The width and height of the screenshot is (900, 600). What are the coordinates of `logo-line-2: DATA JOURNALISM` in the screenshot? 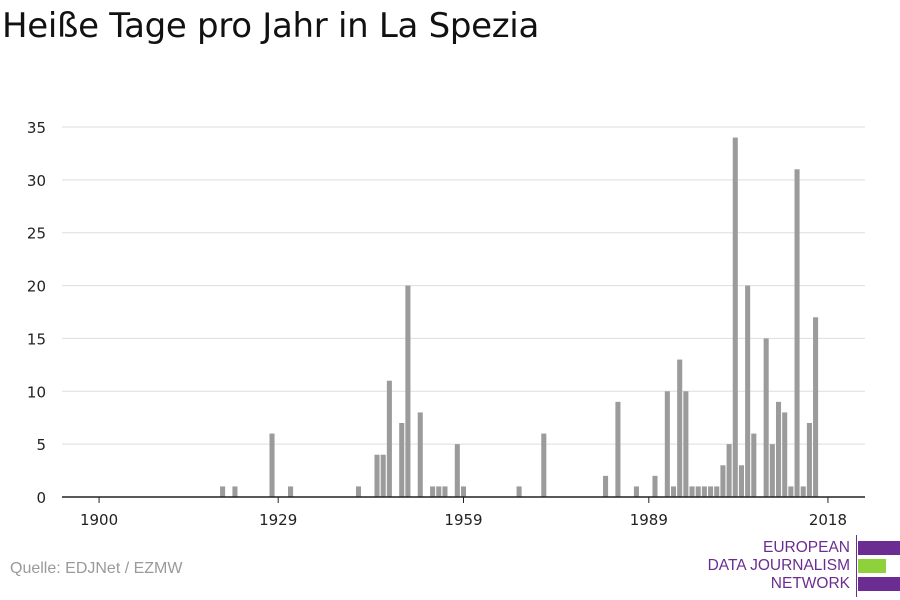 It's located at (778, 565).